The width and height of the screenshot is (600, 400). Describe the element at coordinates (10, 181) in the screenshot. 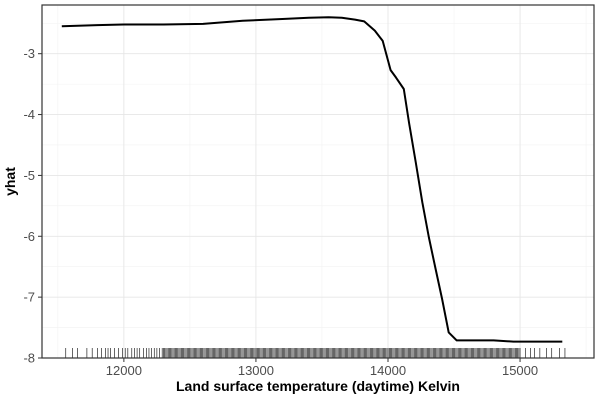

I see `y-axis-title: yhat` at that location.